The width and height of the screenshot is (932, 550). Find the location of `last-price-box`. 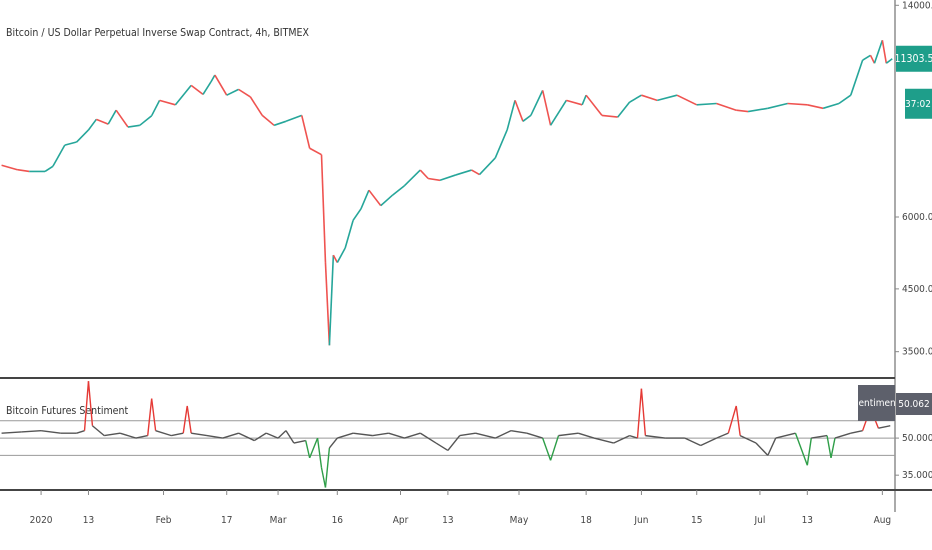

last-price-box is located at coordinates (914, 58).